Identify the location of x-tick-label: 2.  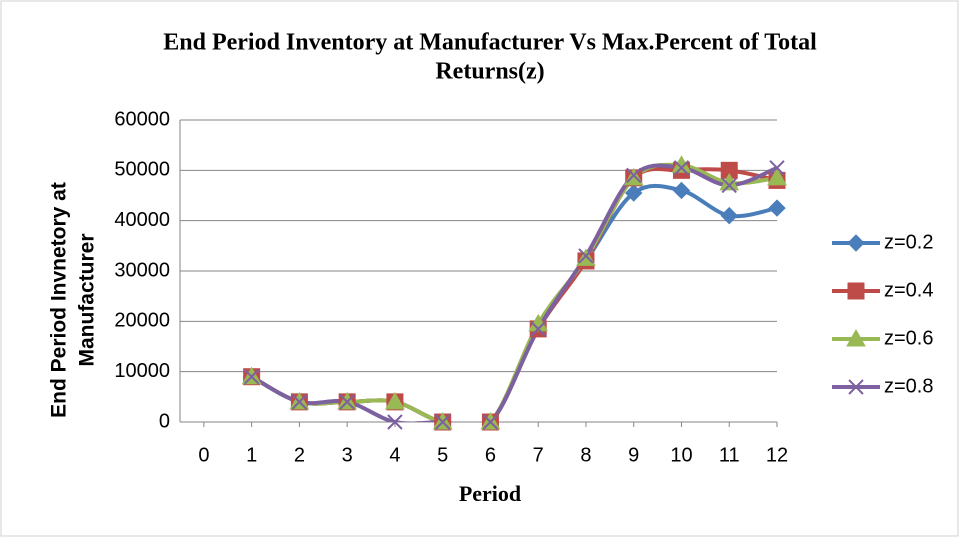
(299, 455).